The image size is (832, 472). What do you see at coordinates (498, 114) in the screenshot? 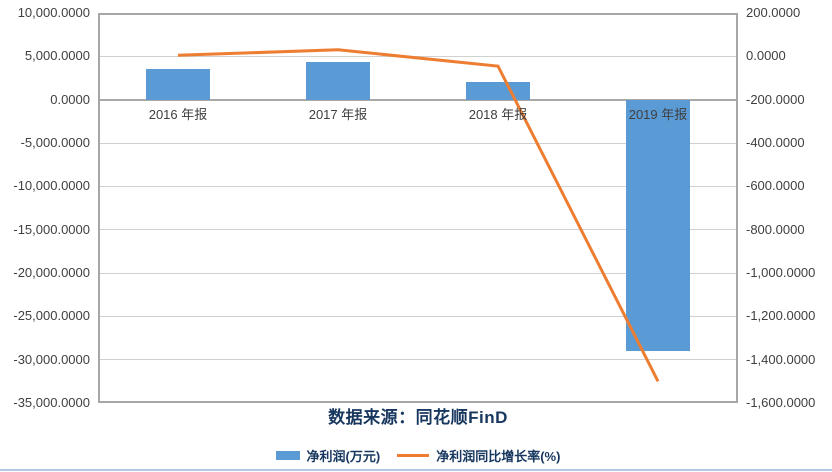
I see `x-axis-label: 2018 年报` at bounding box center [498, 114].